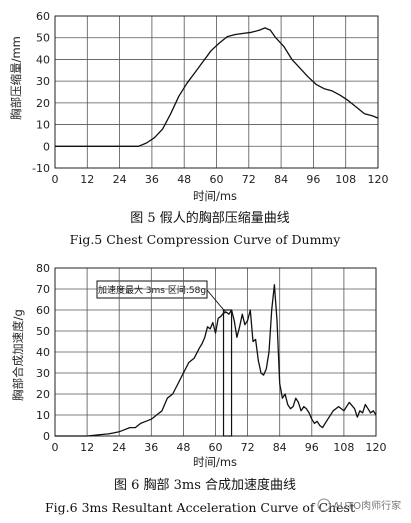 The height and width of the screenshot is (523, 411). What do you see at coordinates (43, 373) in the screenshot?
I see `chart2-ytick-label: 30` at bounding box center [43, 373].